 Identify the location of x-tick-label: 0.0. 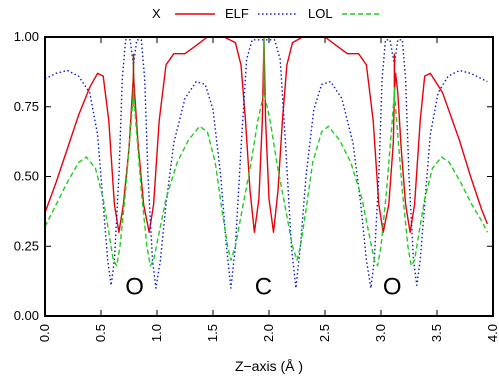
(44, 333).